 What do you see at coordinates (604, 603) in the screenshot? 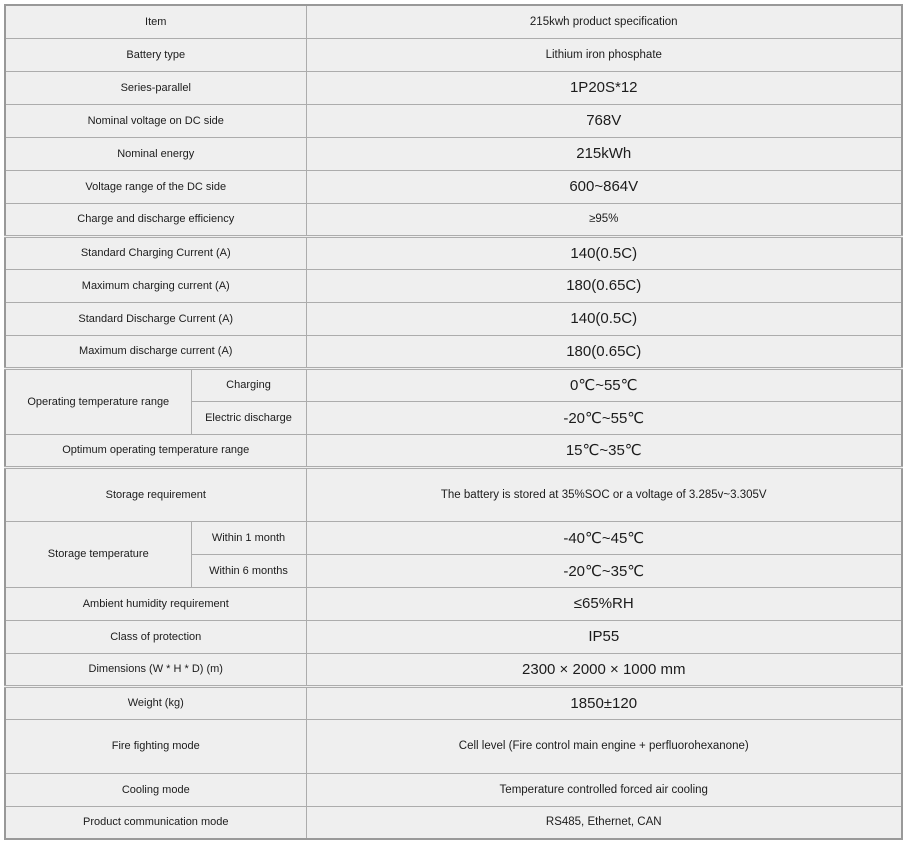
I see `spec-value: ≤65%RH` at bounding box center [604, 603].